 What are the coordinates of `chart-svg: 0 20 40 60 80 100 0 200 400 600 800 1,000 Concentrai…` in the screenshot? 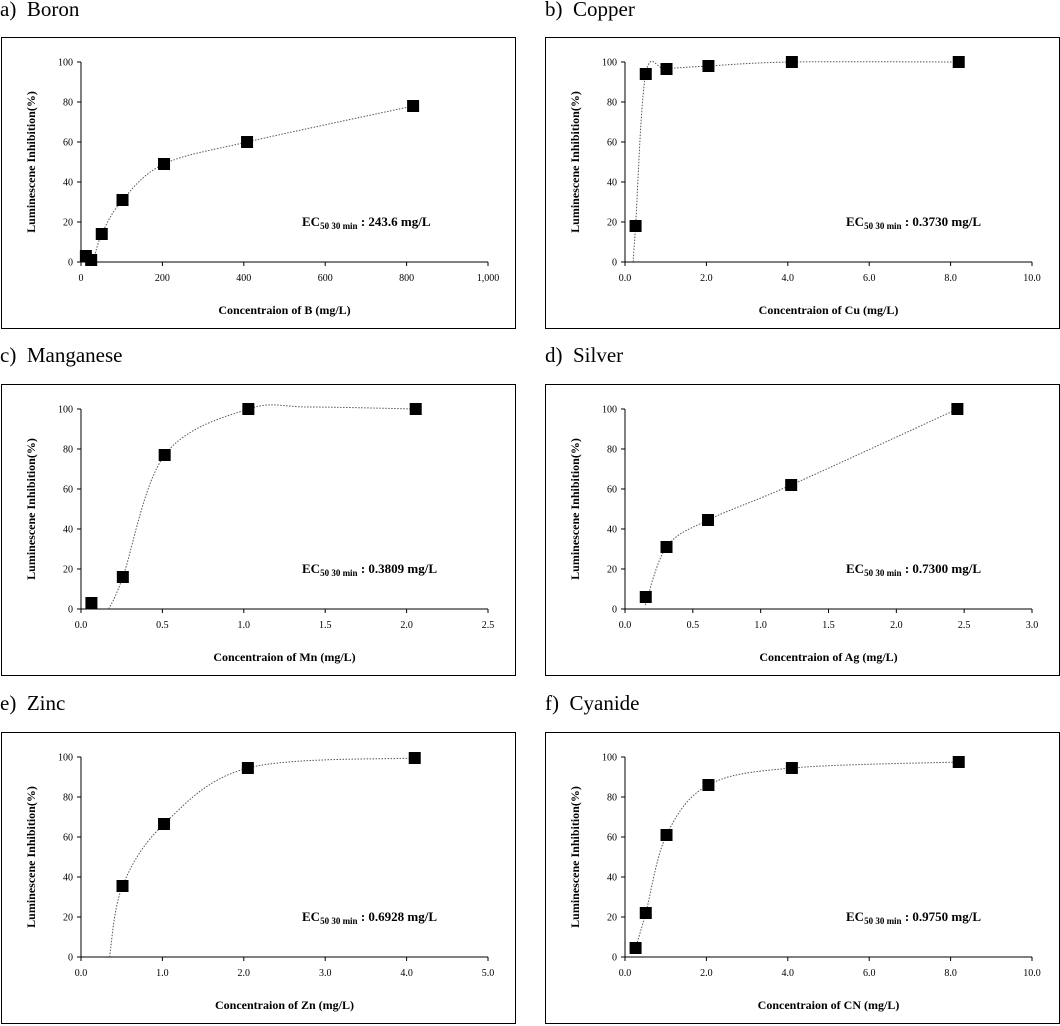 It's located at (261, 188).